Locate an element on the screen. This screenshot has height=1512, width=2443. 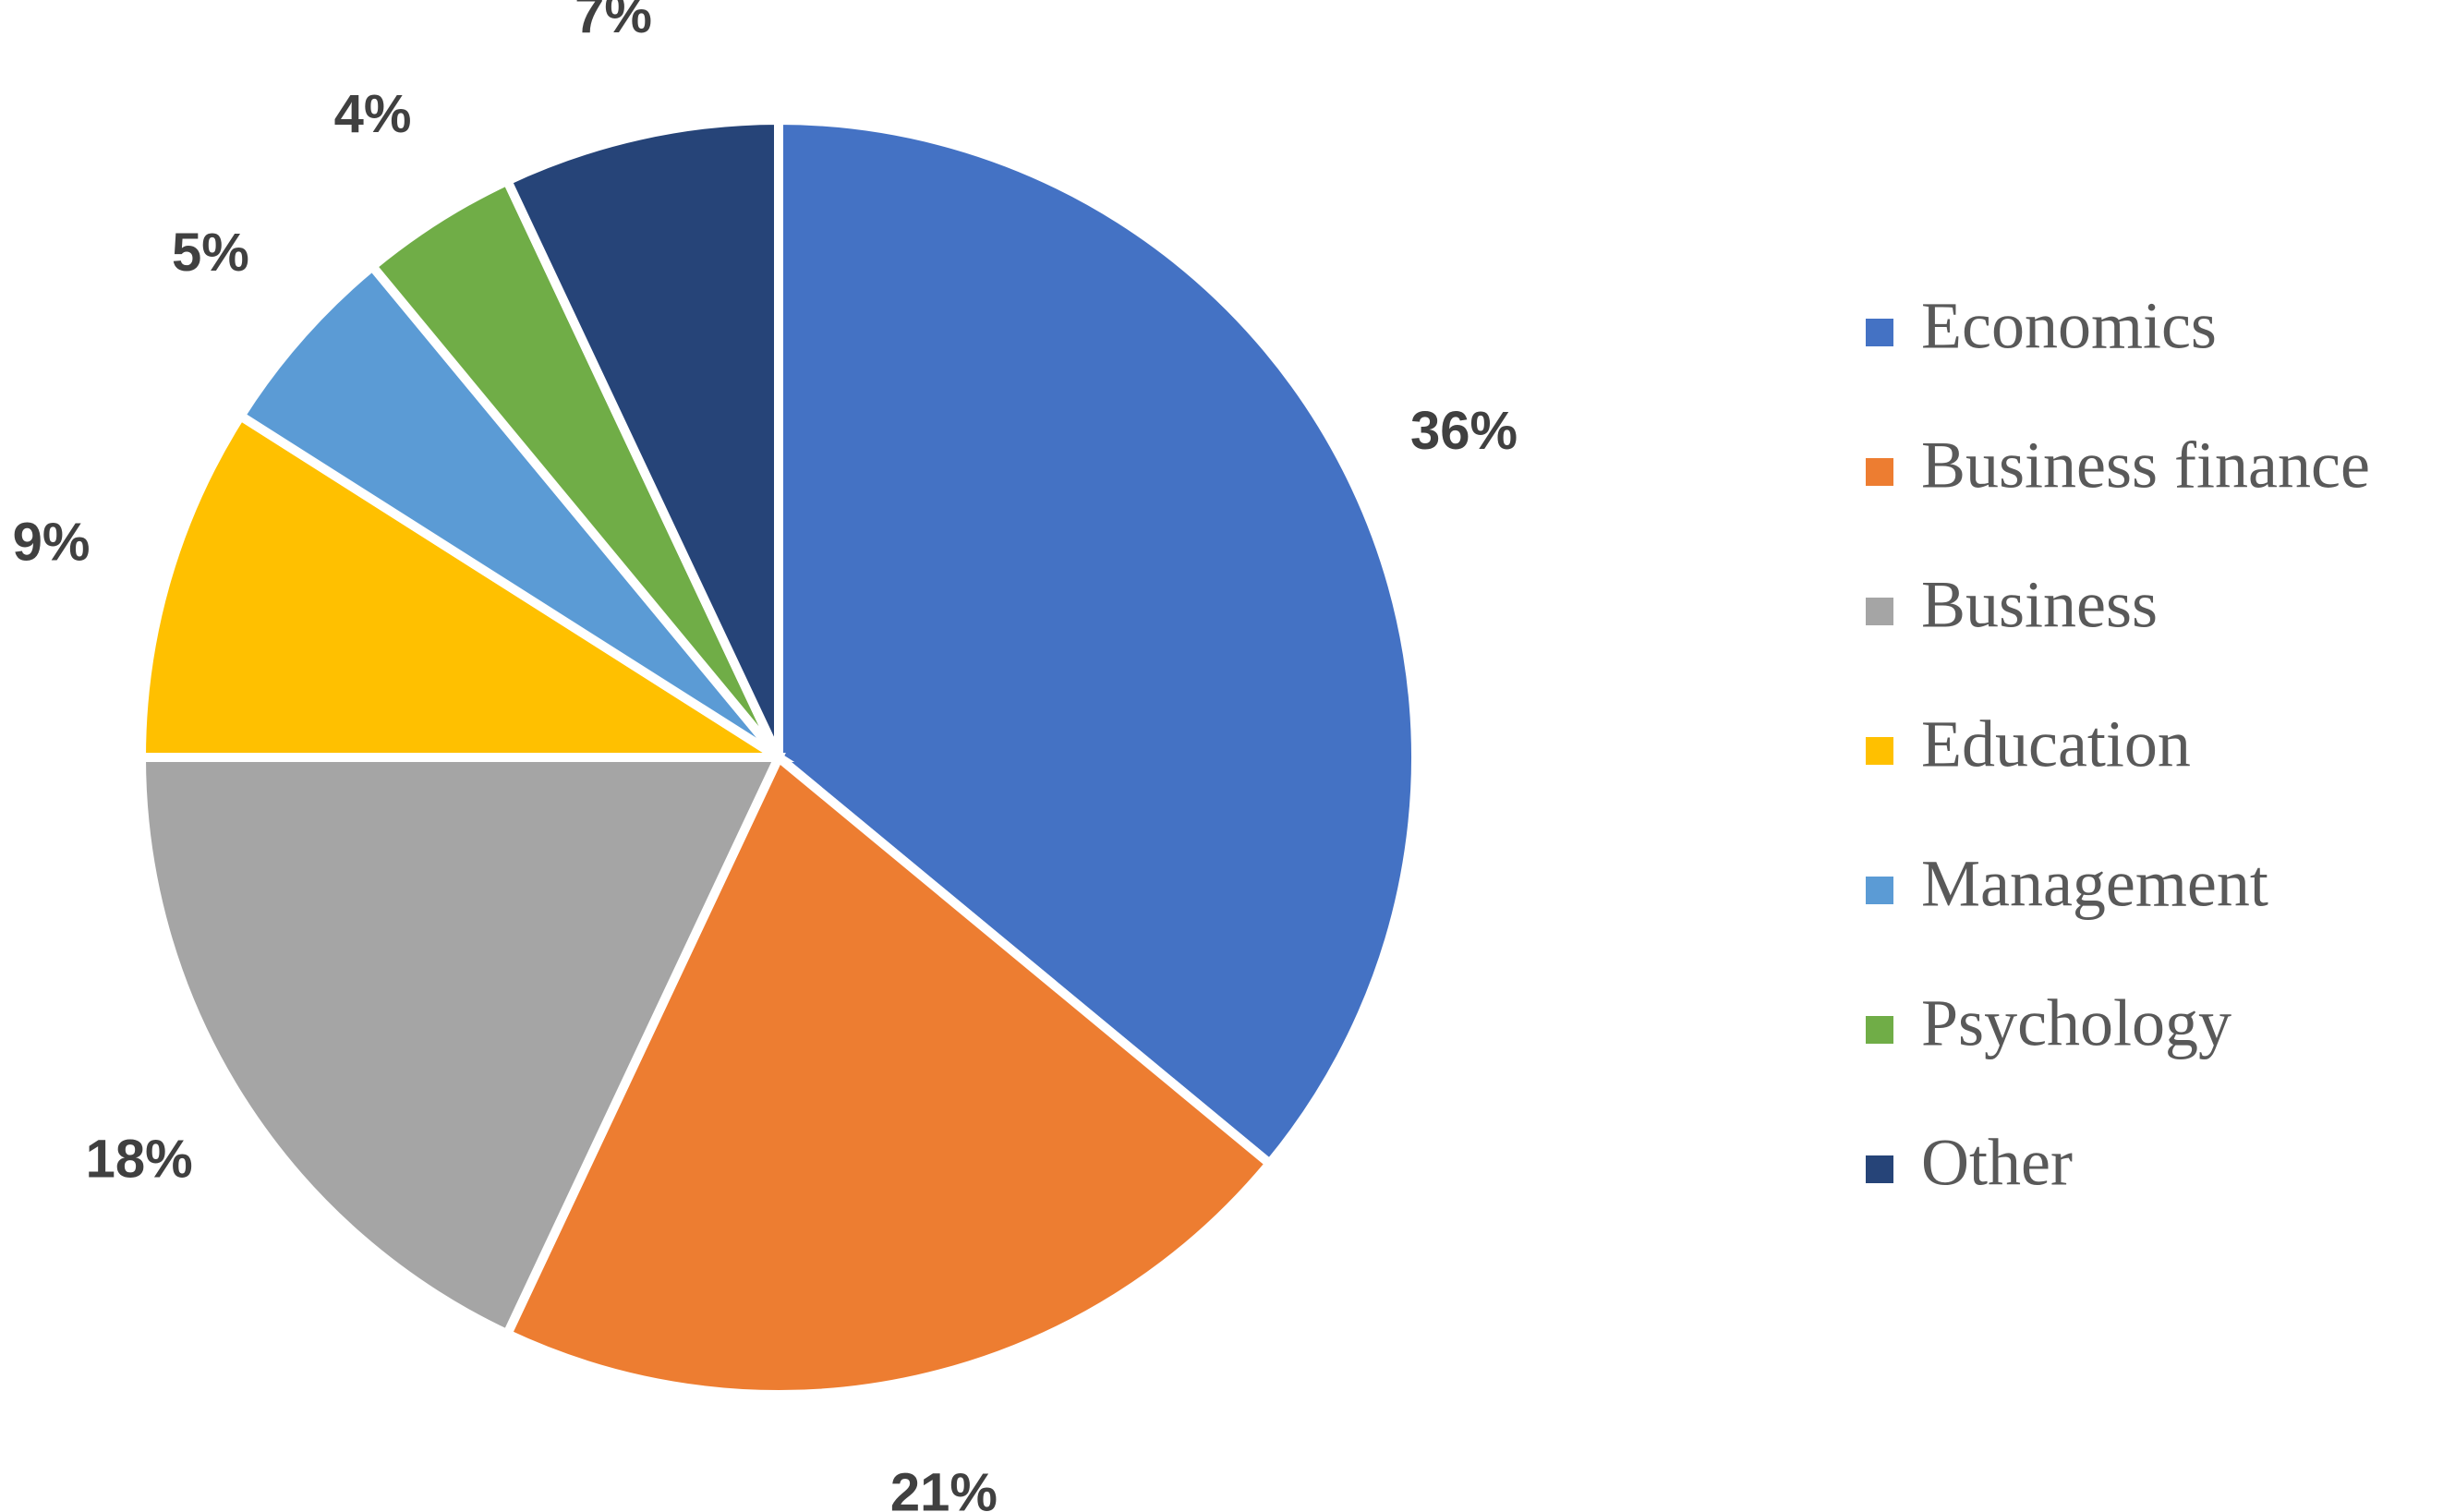
data-label-economics: 36% is located at coordinates (1464, 431).